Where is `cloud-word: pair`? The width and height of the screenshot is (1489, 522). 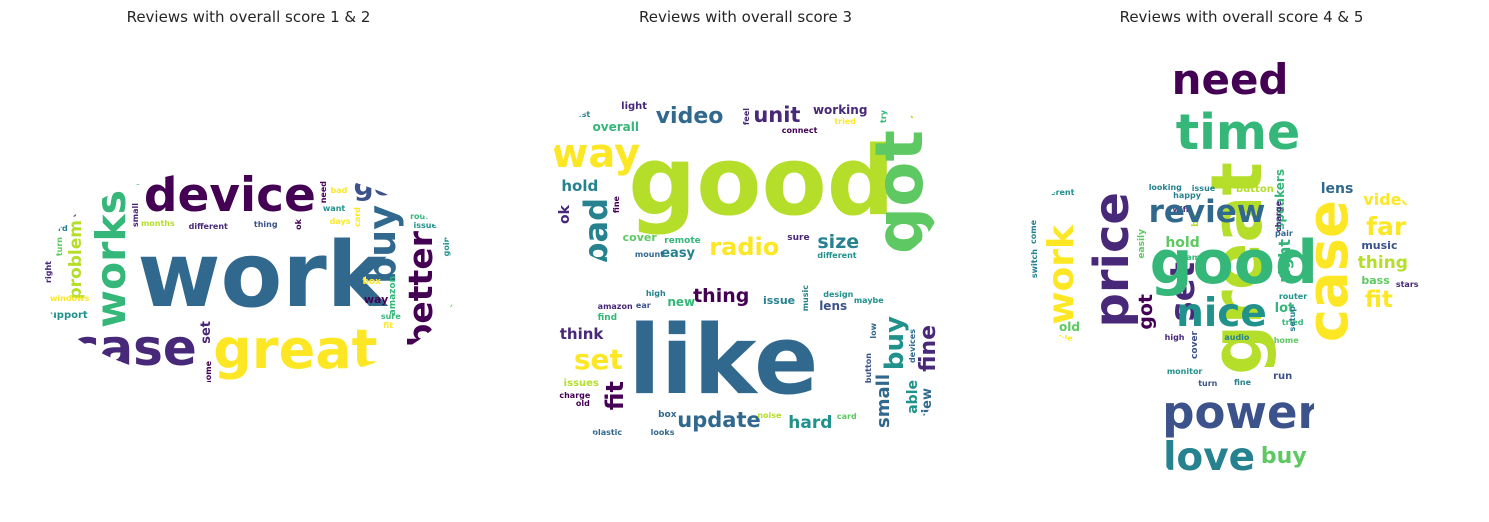 cloud-word: pair is located at coordinates (1283, 233).